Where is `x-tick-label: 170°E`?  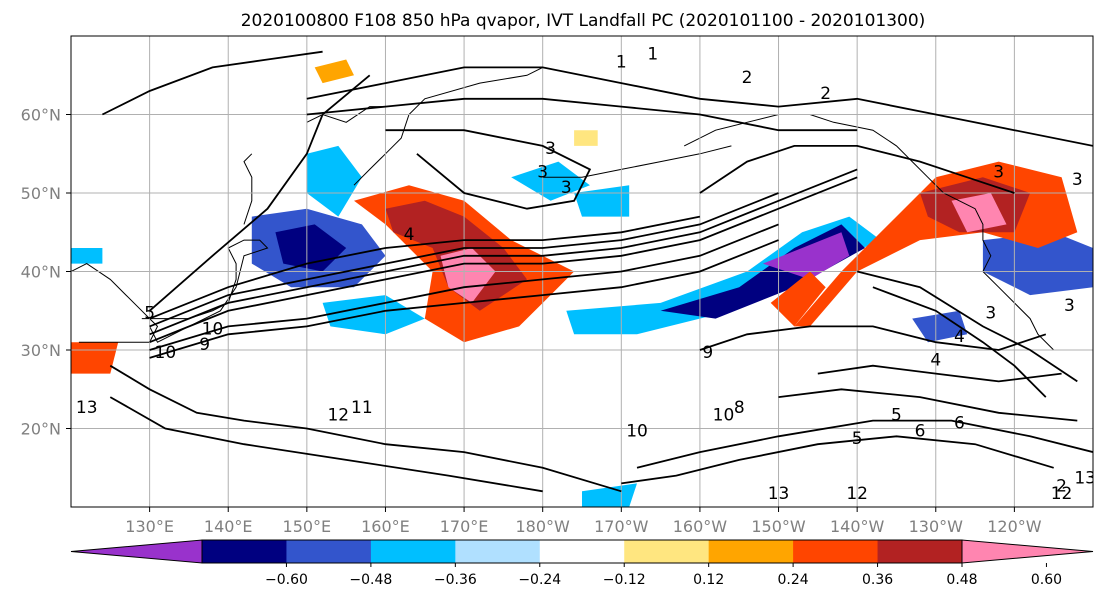
x-tick-label: 170°E is located at coordinates (464, 526).